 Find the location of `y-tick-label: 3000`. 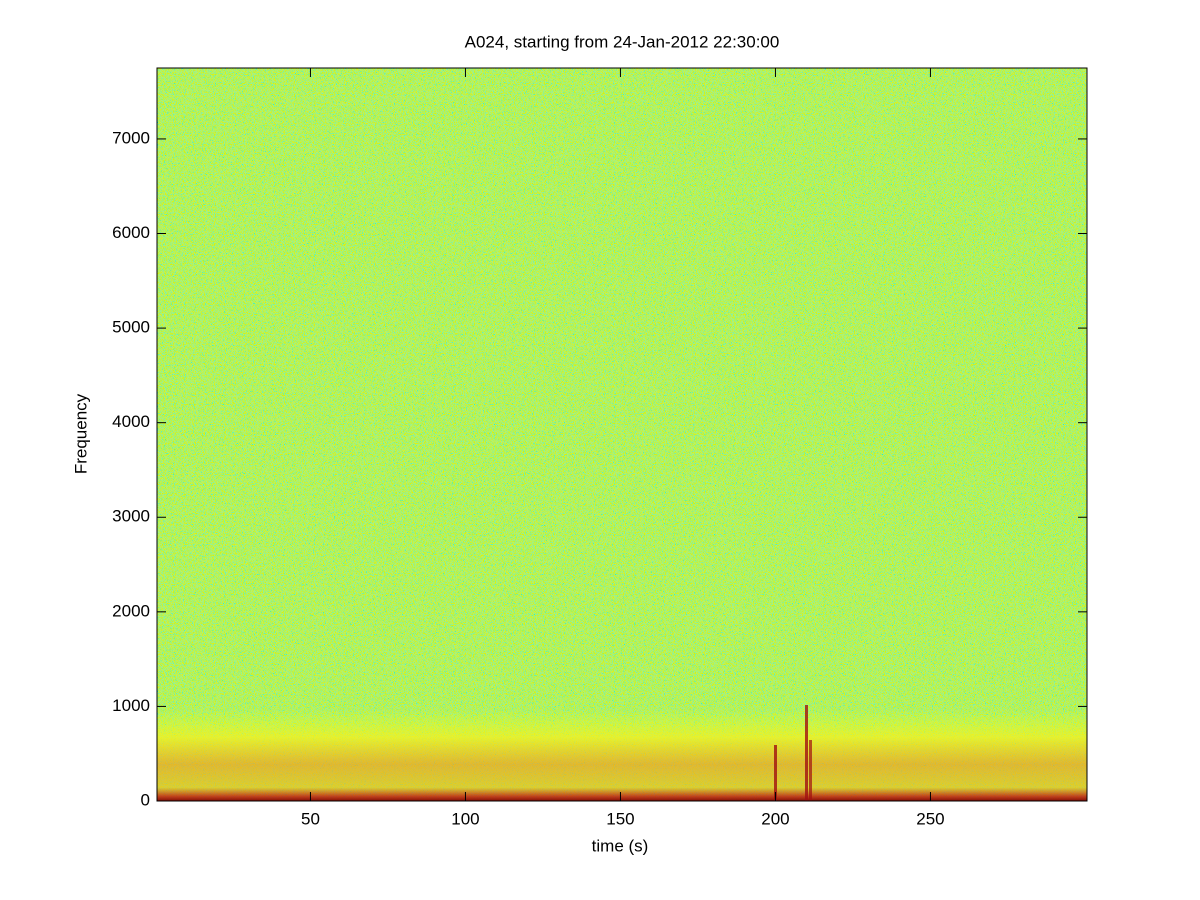

y-tick-label: 3000 is located at coordinates (131, 516).